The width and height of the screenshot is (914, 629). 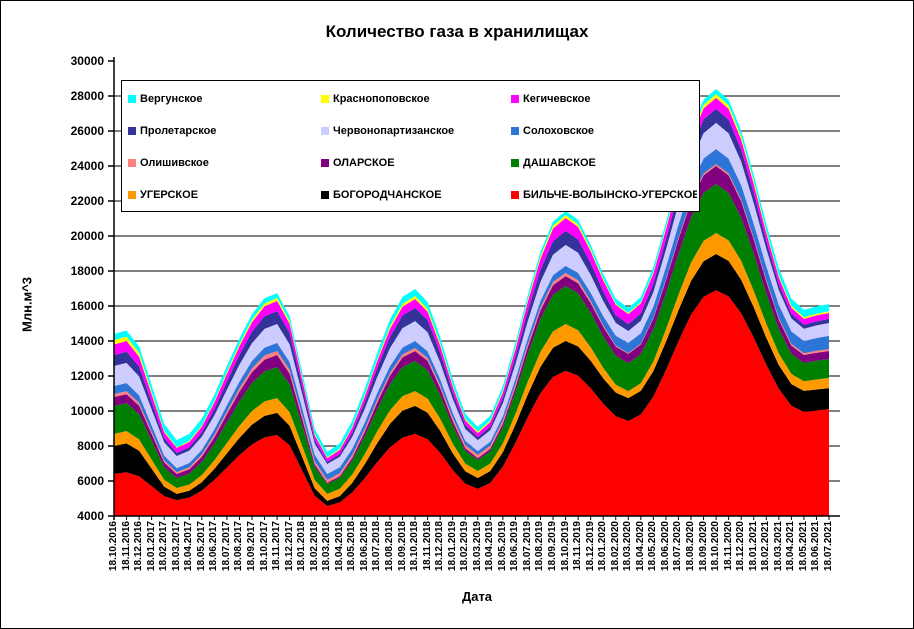 What do you see at coordinates (364, 546) in the screenshot?
I see `x-tick-label: 18.06.2018` at bounding box center [364, 546].